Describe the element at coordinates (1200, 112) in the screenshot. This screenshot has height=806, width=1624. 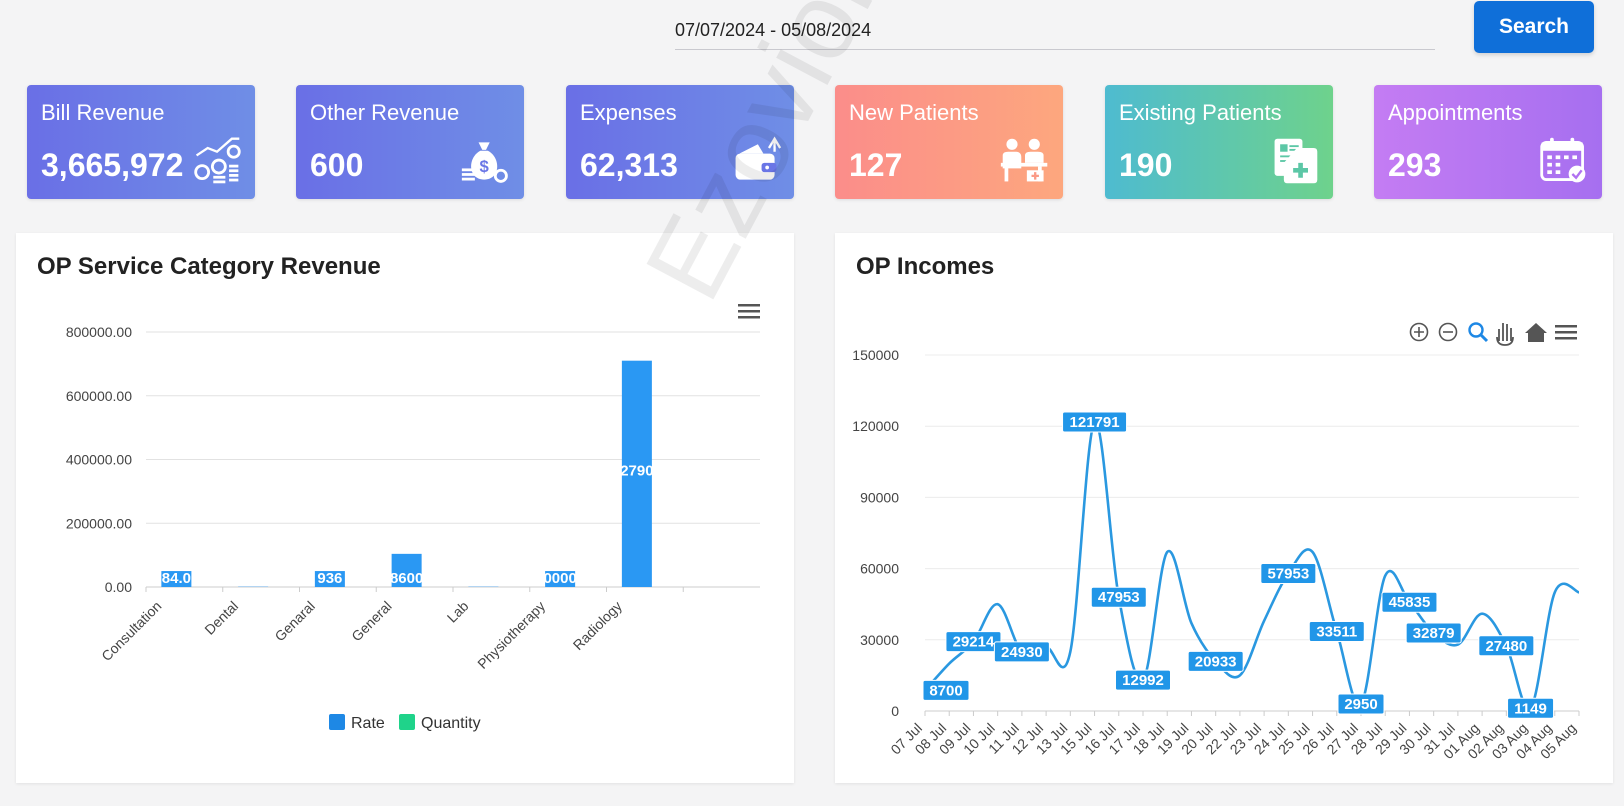
I see `kpi-label: Existing Patients` at that location.